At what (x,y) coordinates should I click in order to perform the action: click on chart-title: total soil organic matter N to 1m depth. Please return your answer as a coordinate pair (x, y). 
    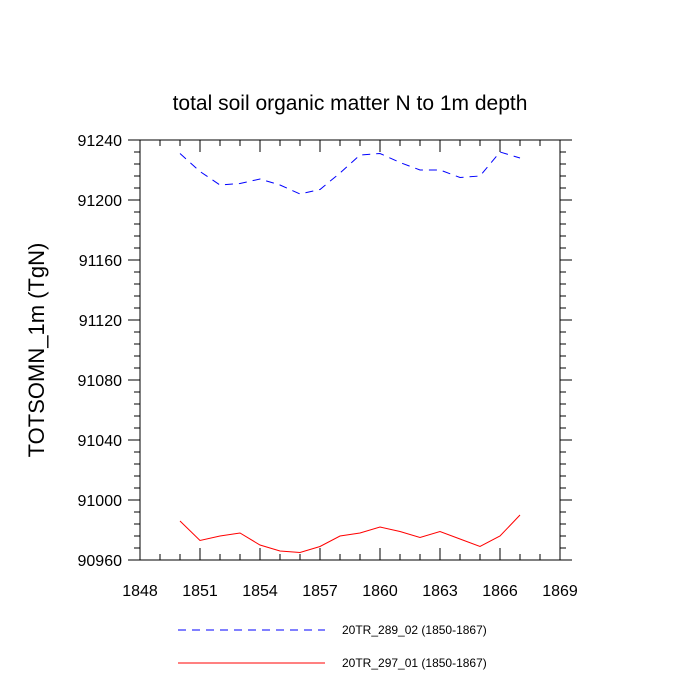
    Looking at the image, I should click on (350, 103).